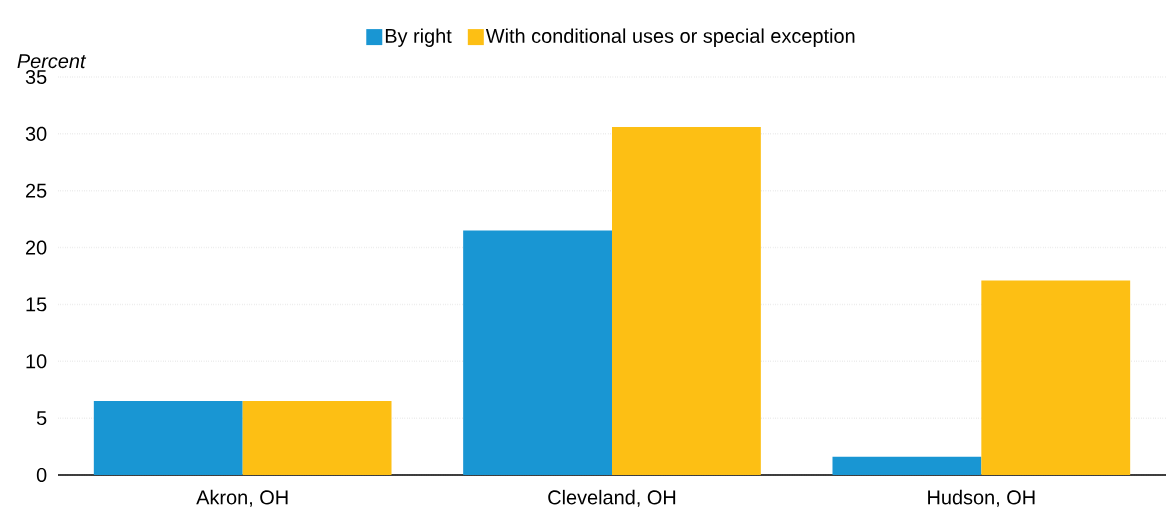 Image resolution: width=1166 pixels, height=515 pixels. What do you see at coordinates (36, 133) in the screenshot?
I see `y-tick-label: 30` at bounding box center [36, 133].